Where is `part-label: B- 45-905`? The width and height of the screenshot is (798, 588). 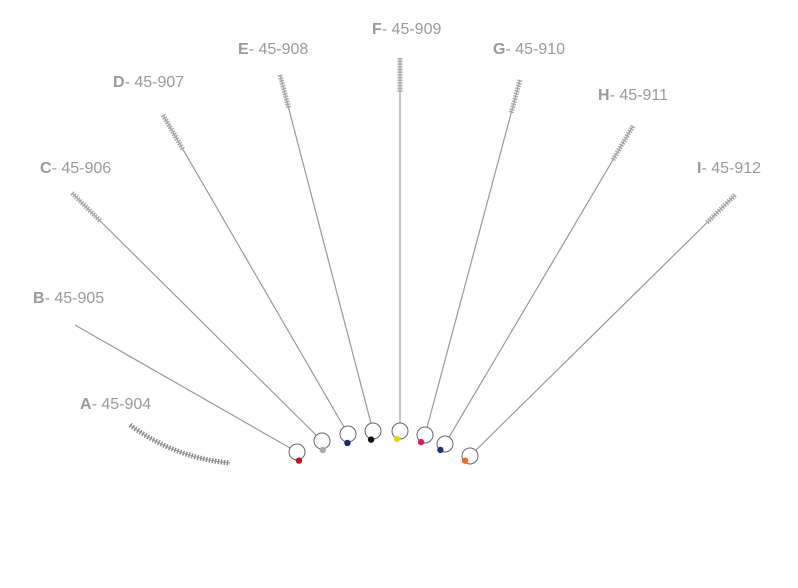
part-label: B- 45-905 is located at coordinates (68, 299).